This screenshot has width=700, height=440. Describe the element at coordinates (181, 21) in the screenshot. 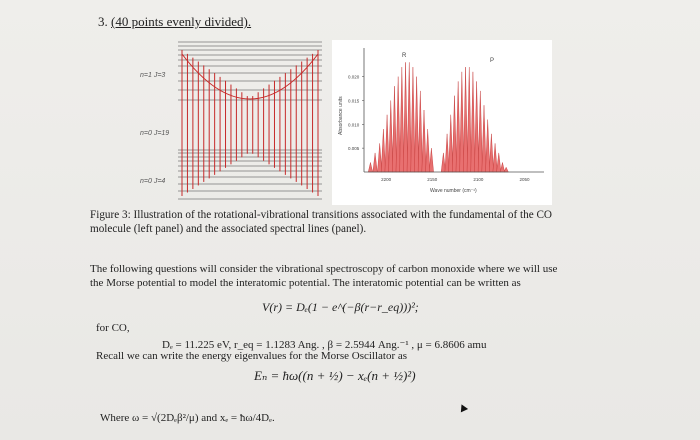

I see `question-points: (40 points evenly divided).` at that location.